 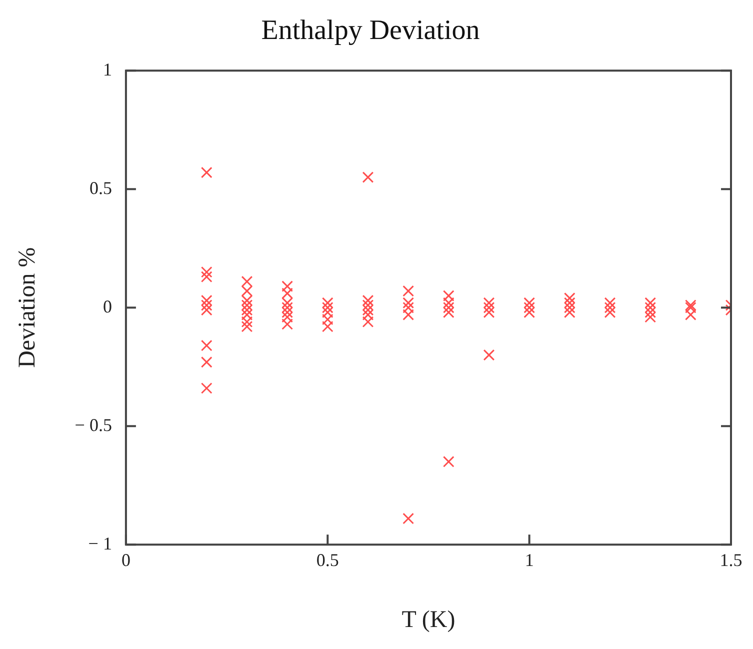 I want to click on x-tick-label: 0.5, so click(x=327, y=560).